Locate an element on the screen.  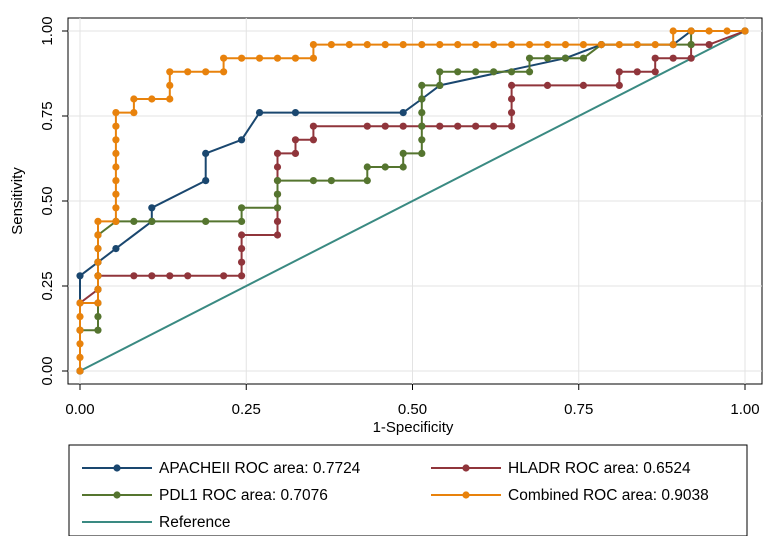
x-axis-label: 1-Specificity is located at coordinates (413, 427).